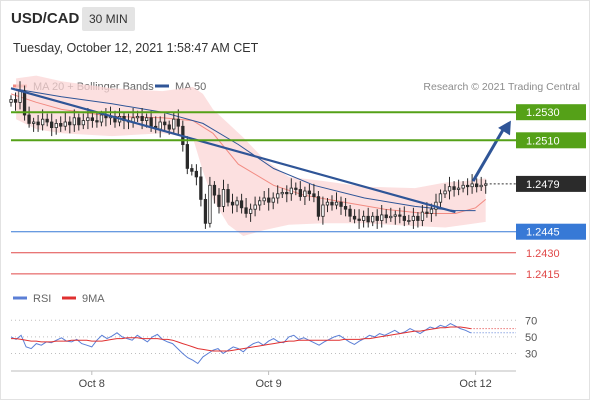 This screenshot has width=590, height=400. I want to click on rsi-series-9ma, so click(241, 339).